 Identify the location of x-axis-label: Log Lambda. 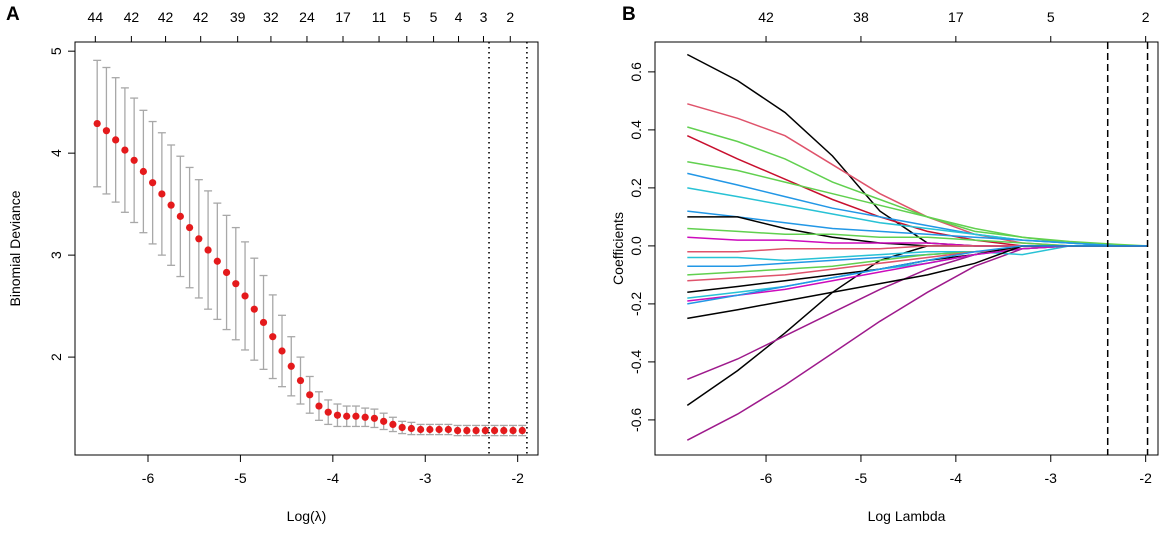
(907, 516).